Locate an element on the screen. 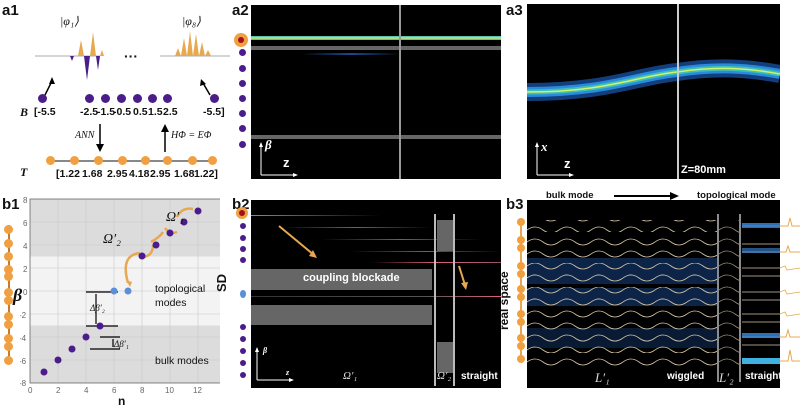 Image resolution: width=800 pixels, height=408 pixels. topological-trace is located at coordinates (376, 296).